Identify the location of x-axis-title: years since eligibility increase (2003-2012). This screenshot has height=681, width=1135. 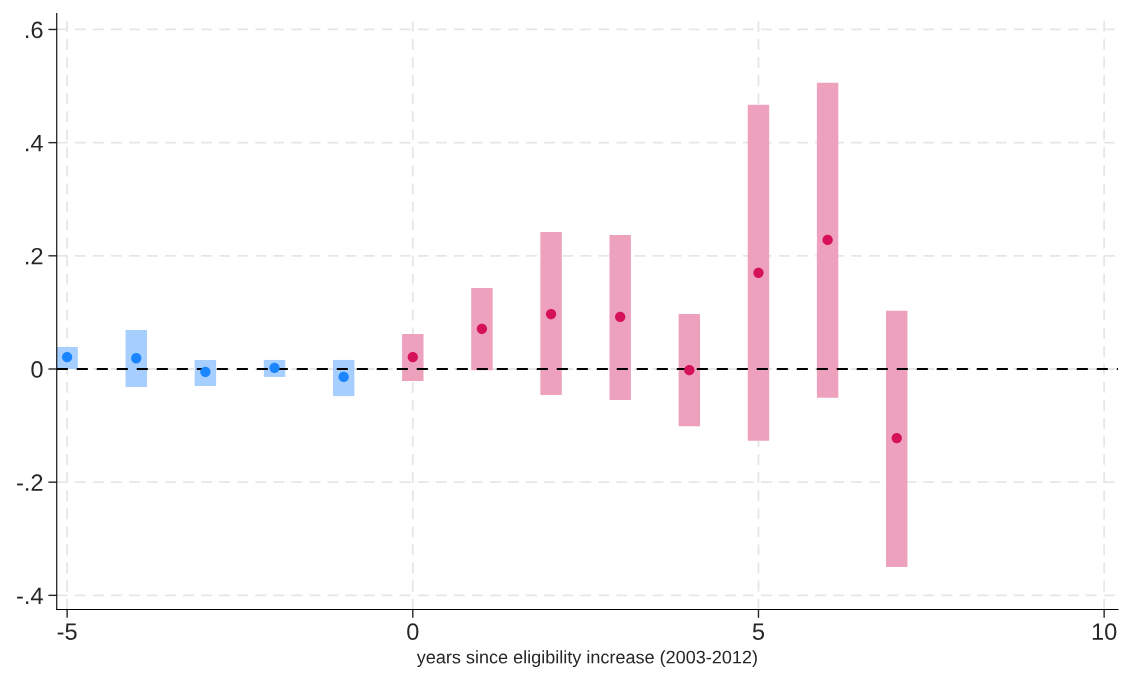
(586, 659).